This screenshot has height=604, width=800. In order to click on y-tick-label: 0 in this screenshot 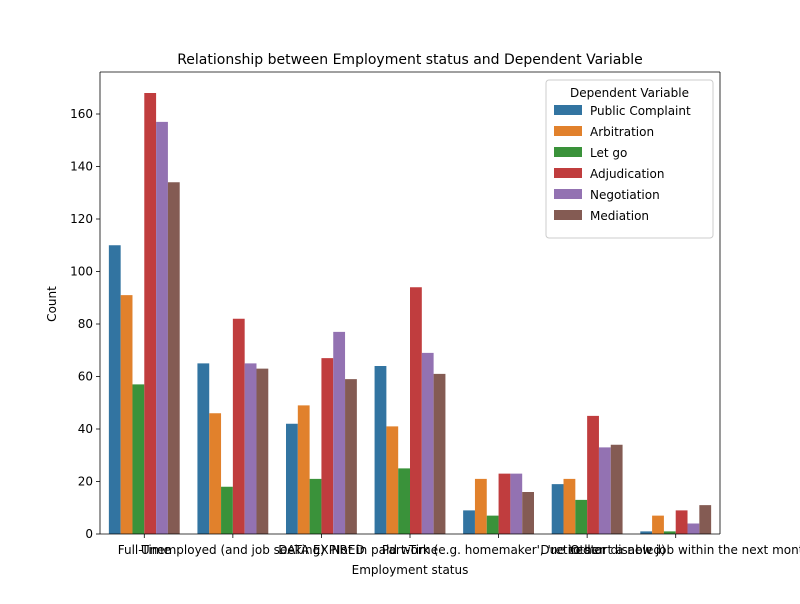, I will do `click(89, 534)`.